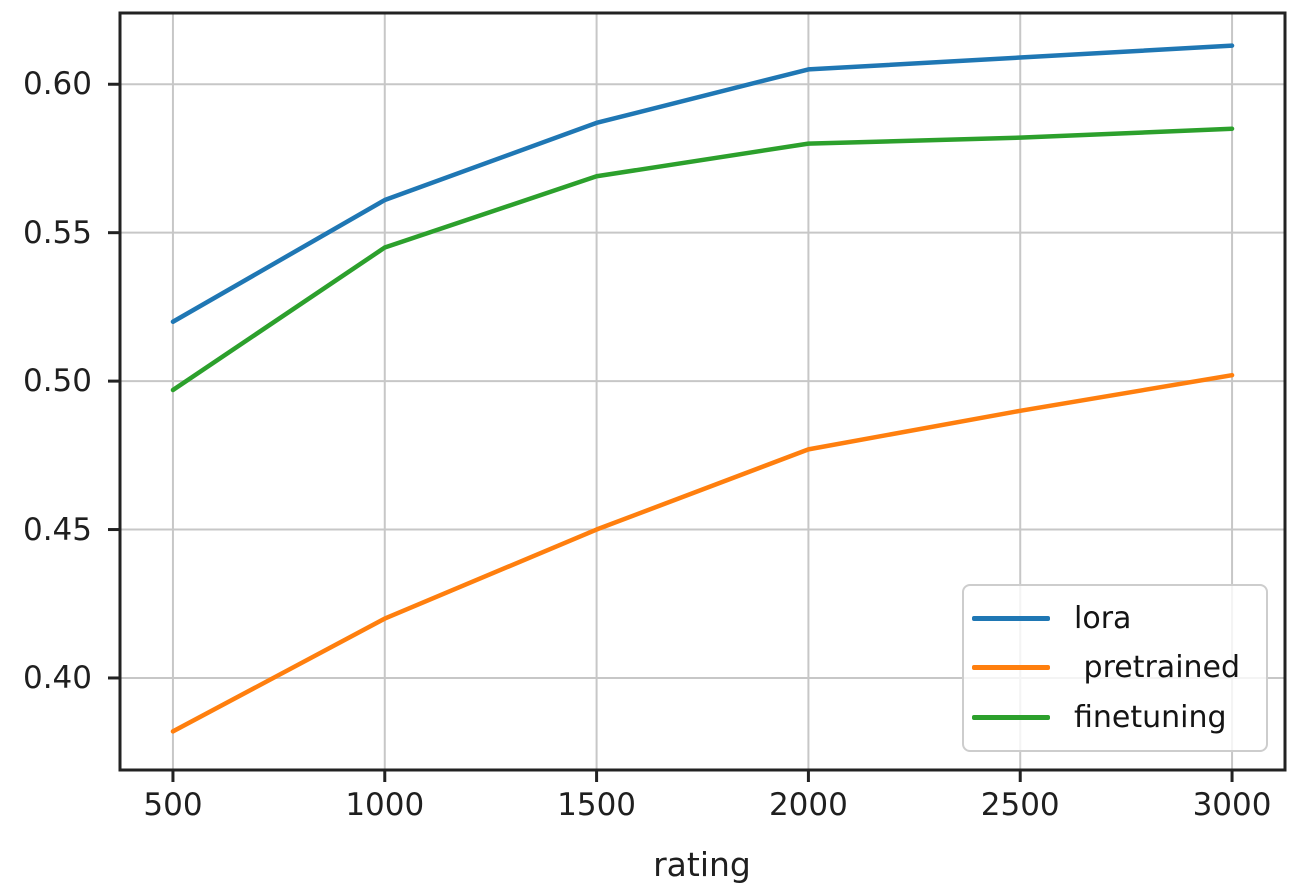 This screenshot has height=890, width=1300. I want to click on x-tick-2500: 2500, so click(1020, 805).